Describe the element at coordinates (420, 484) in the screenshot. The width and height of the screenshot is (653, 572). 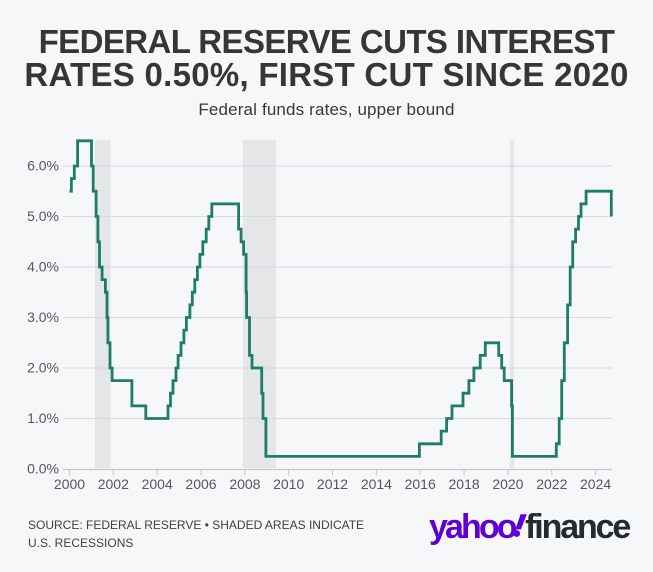
I see `svg-text: 2016` at that location.